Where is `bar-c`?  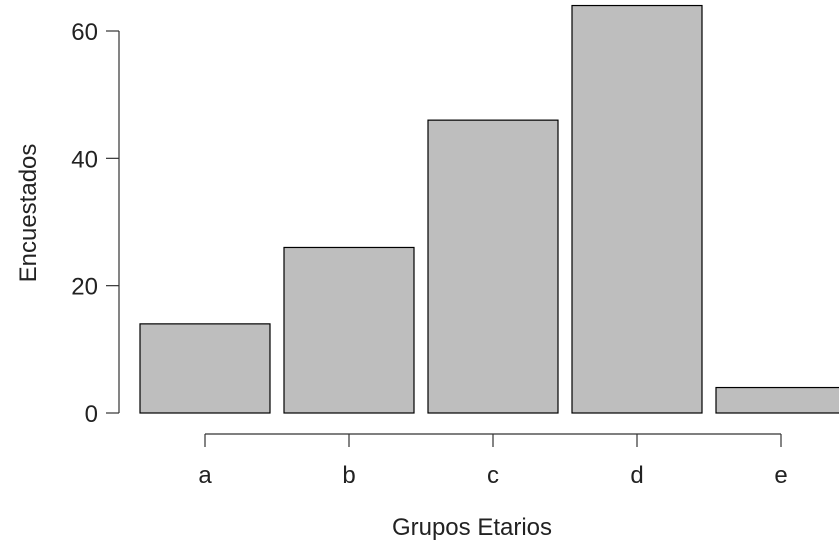
bar-c is located at coordinates (493, 266).